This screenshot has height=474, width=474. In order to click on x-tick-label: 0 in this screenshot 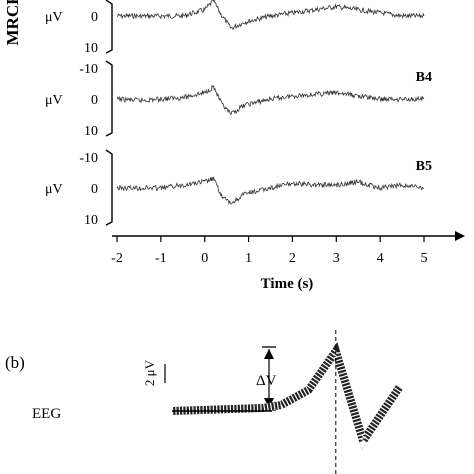, I will do `click(204, 258)`.